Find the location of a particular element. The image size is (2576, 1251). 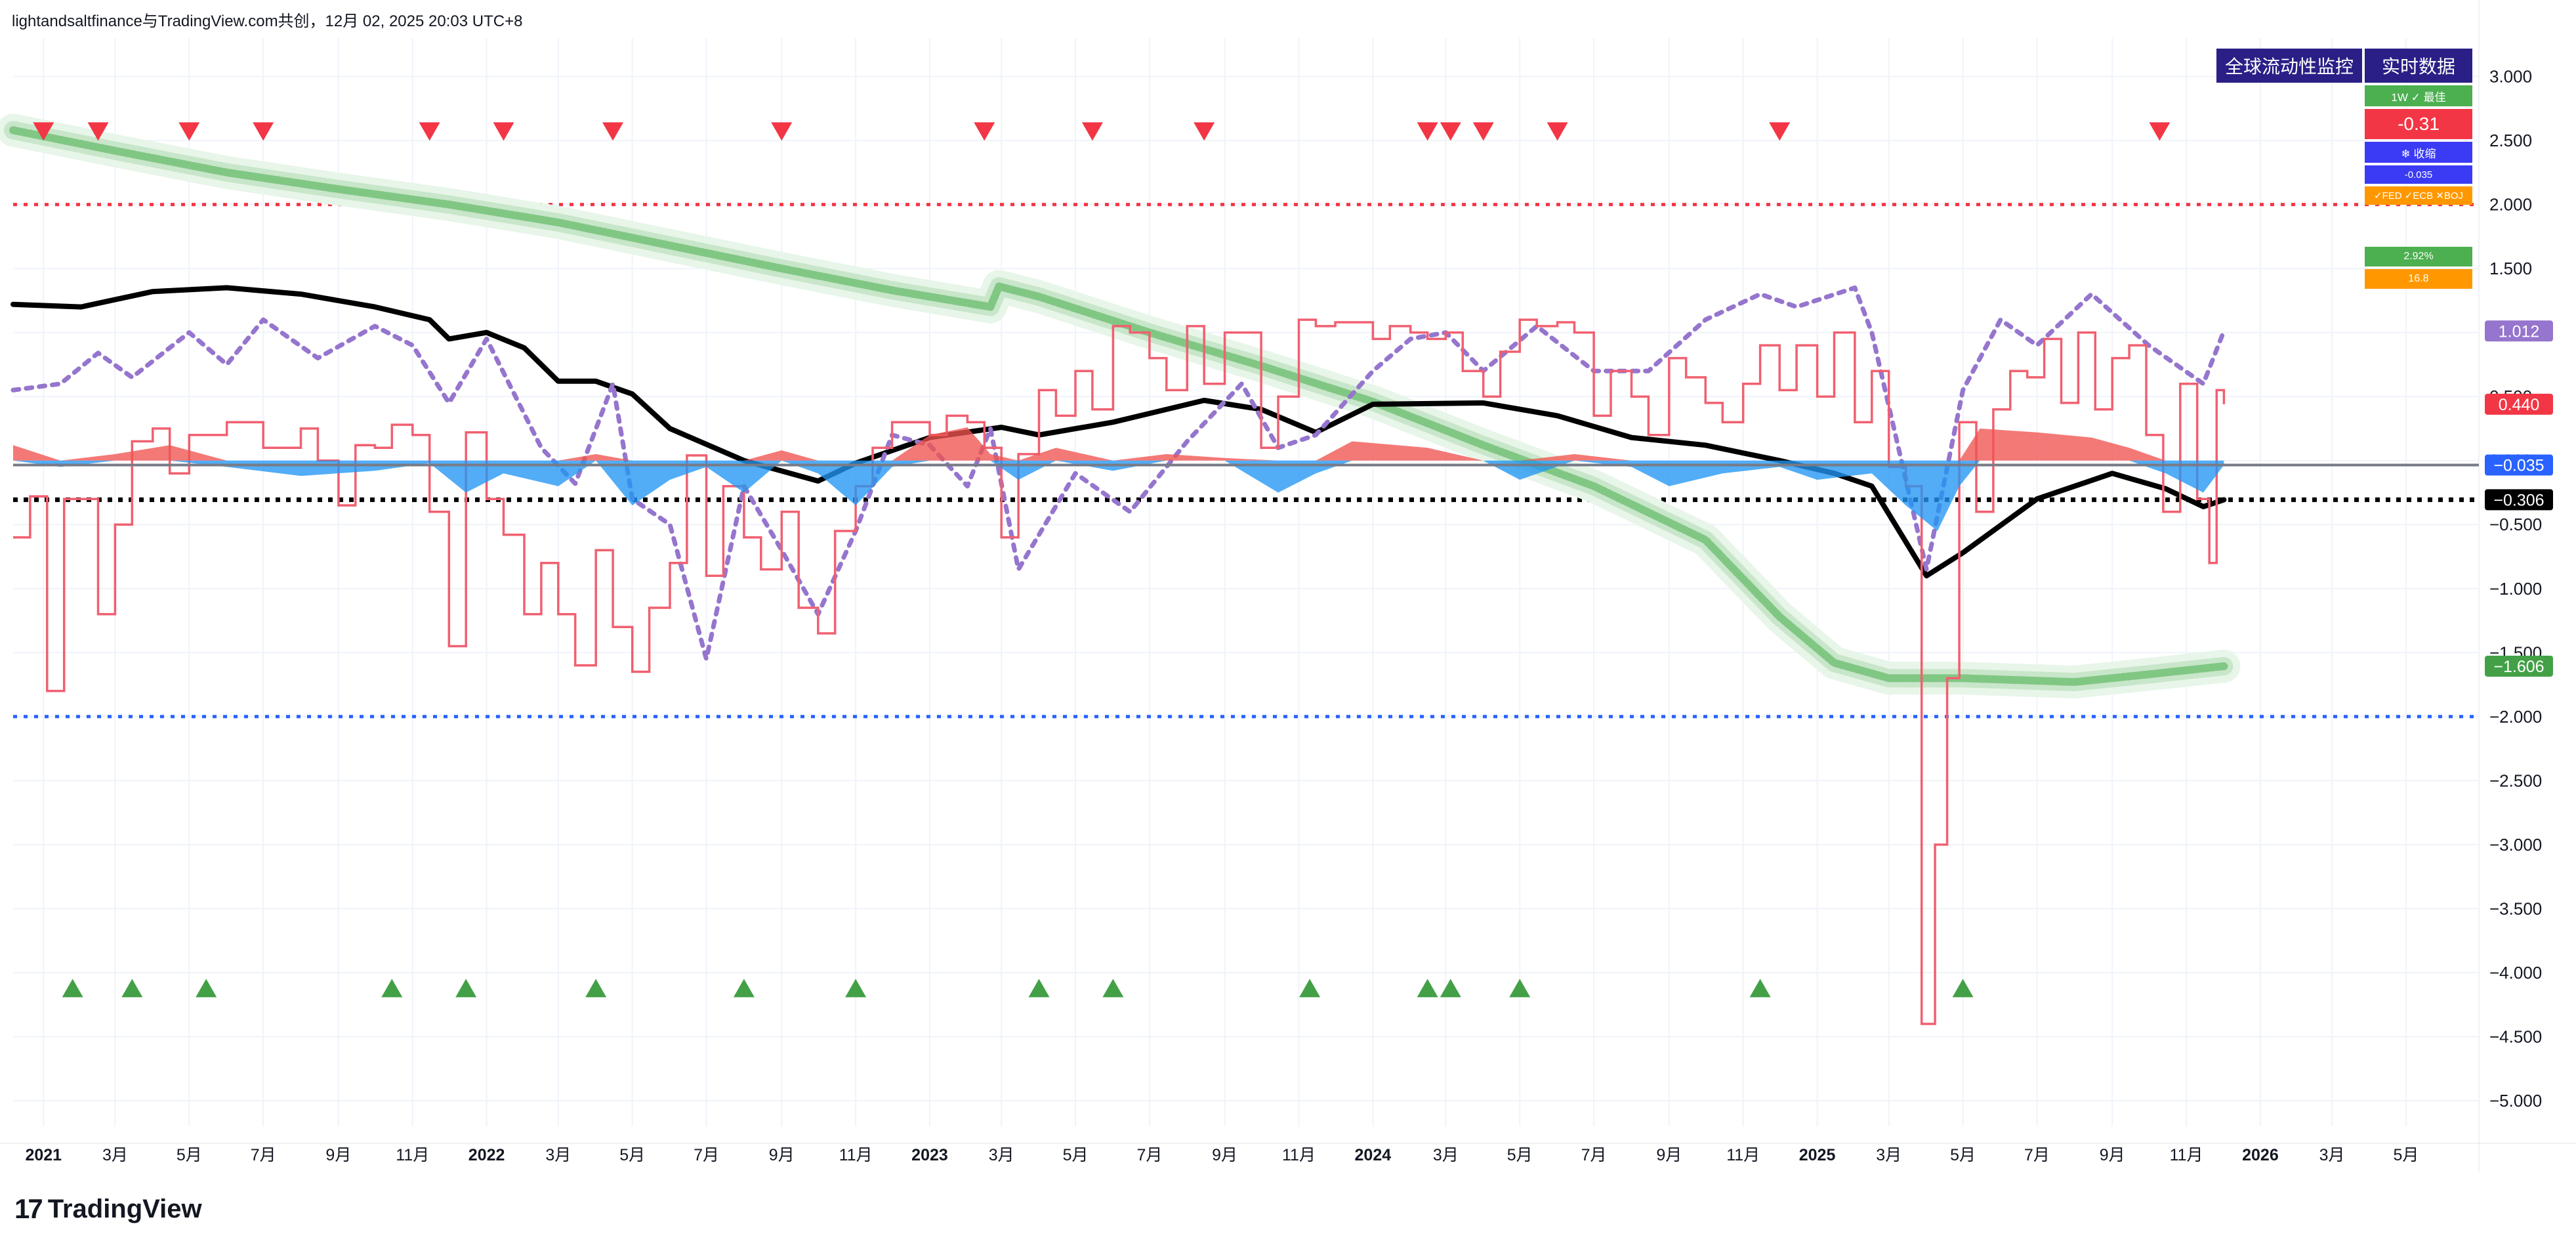

x-tick-label: 2021 is located at coordinates (43, 1155).